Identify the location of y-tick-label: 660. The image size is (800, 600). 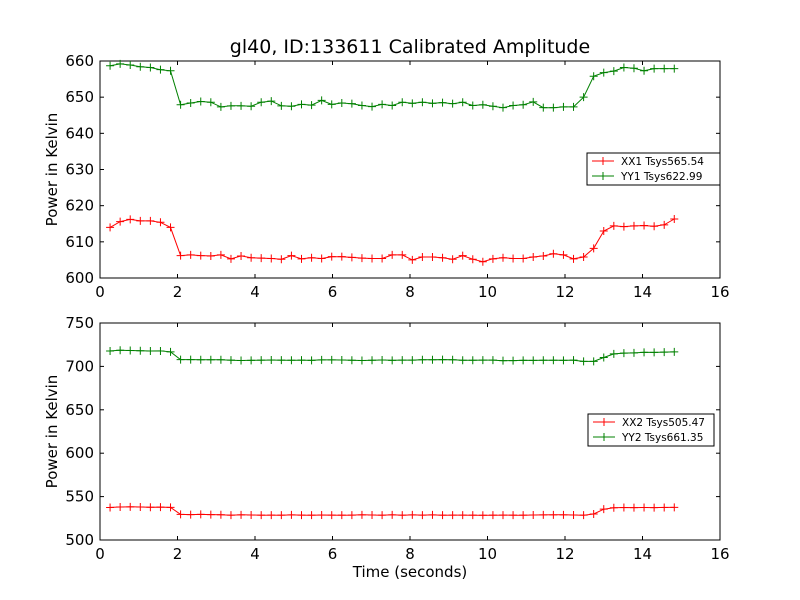
(79, 61).